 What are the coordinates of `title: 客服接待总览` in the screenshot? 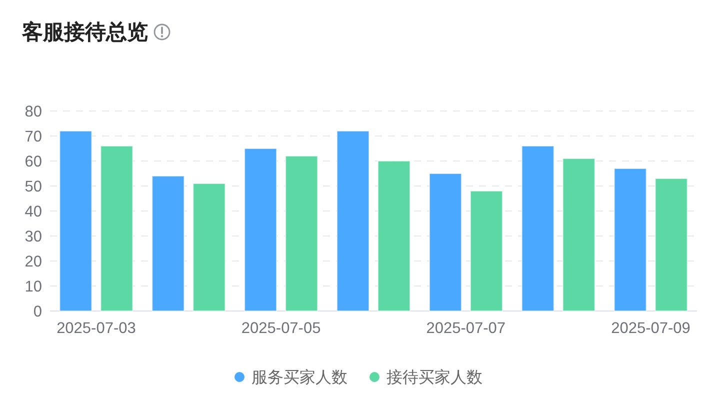 It's located at (85, 32).